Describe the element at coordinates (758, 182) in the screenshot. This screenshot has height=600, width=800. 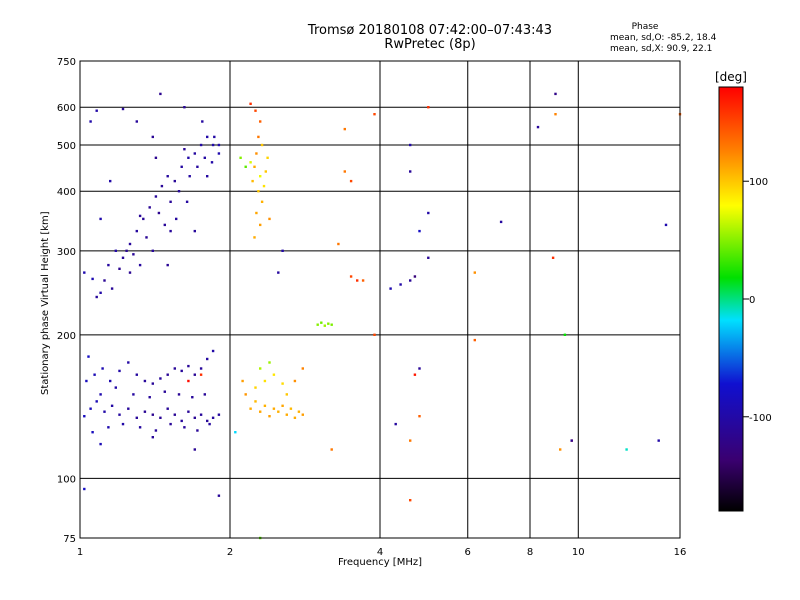
I see `colorbar-tick-label: 100` at that location.